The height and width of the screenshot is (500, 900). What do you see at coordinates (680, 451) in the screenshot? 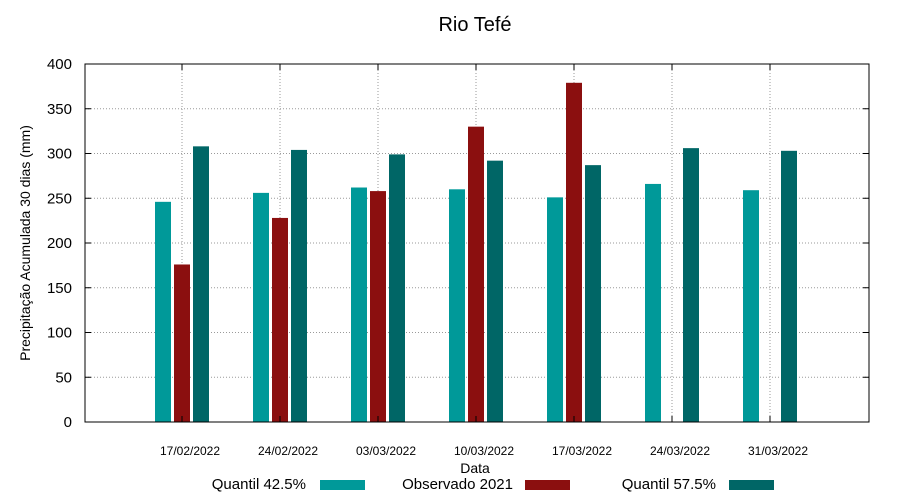
I see `x-tick-label: 24/03/2022` at bounding box center [680, 451].